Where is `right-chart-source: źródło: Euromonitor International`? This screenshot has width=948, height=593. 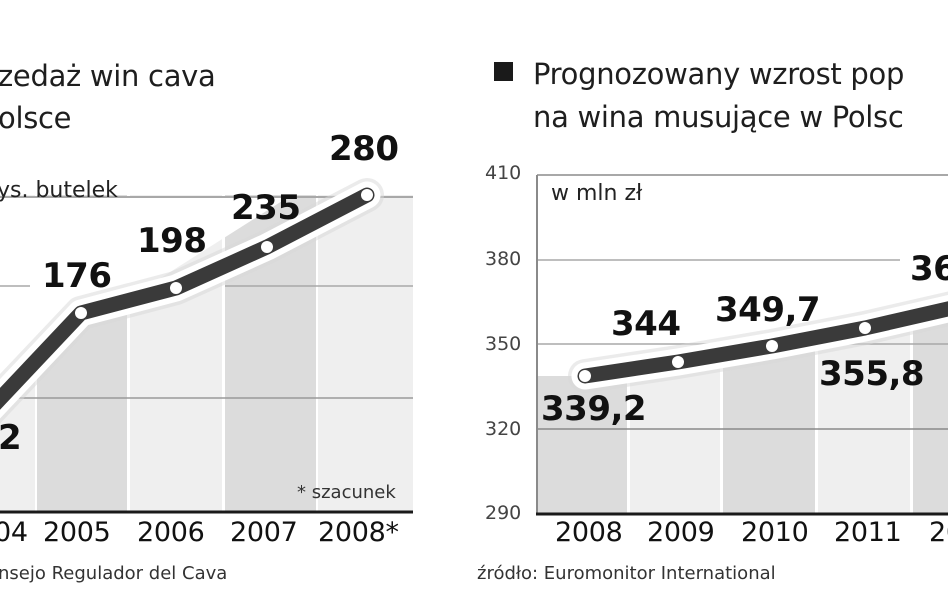 right-chart-source: źródło: Euromonitor International is located at coordinates (626, 573).